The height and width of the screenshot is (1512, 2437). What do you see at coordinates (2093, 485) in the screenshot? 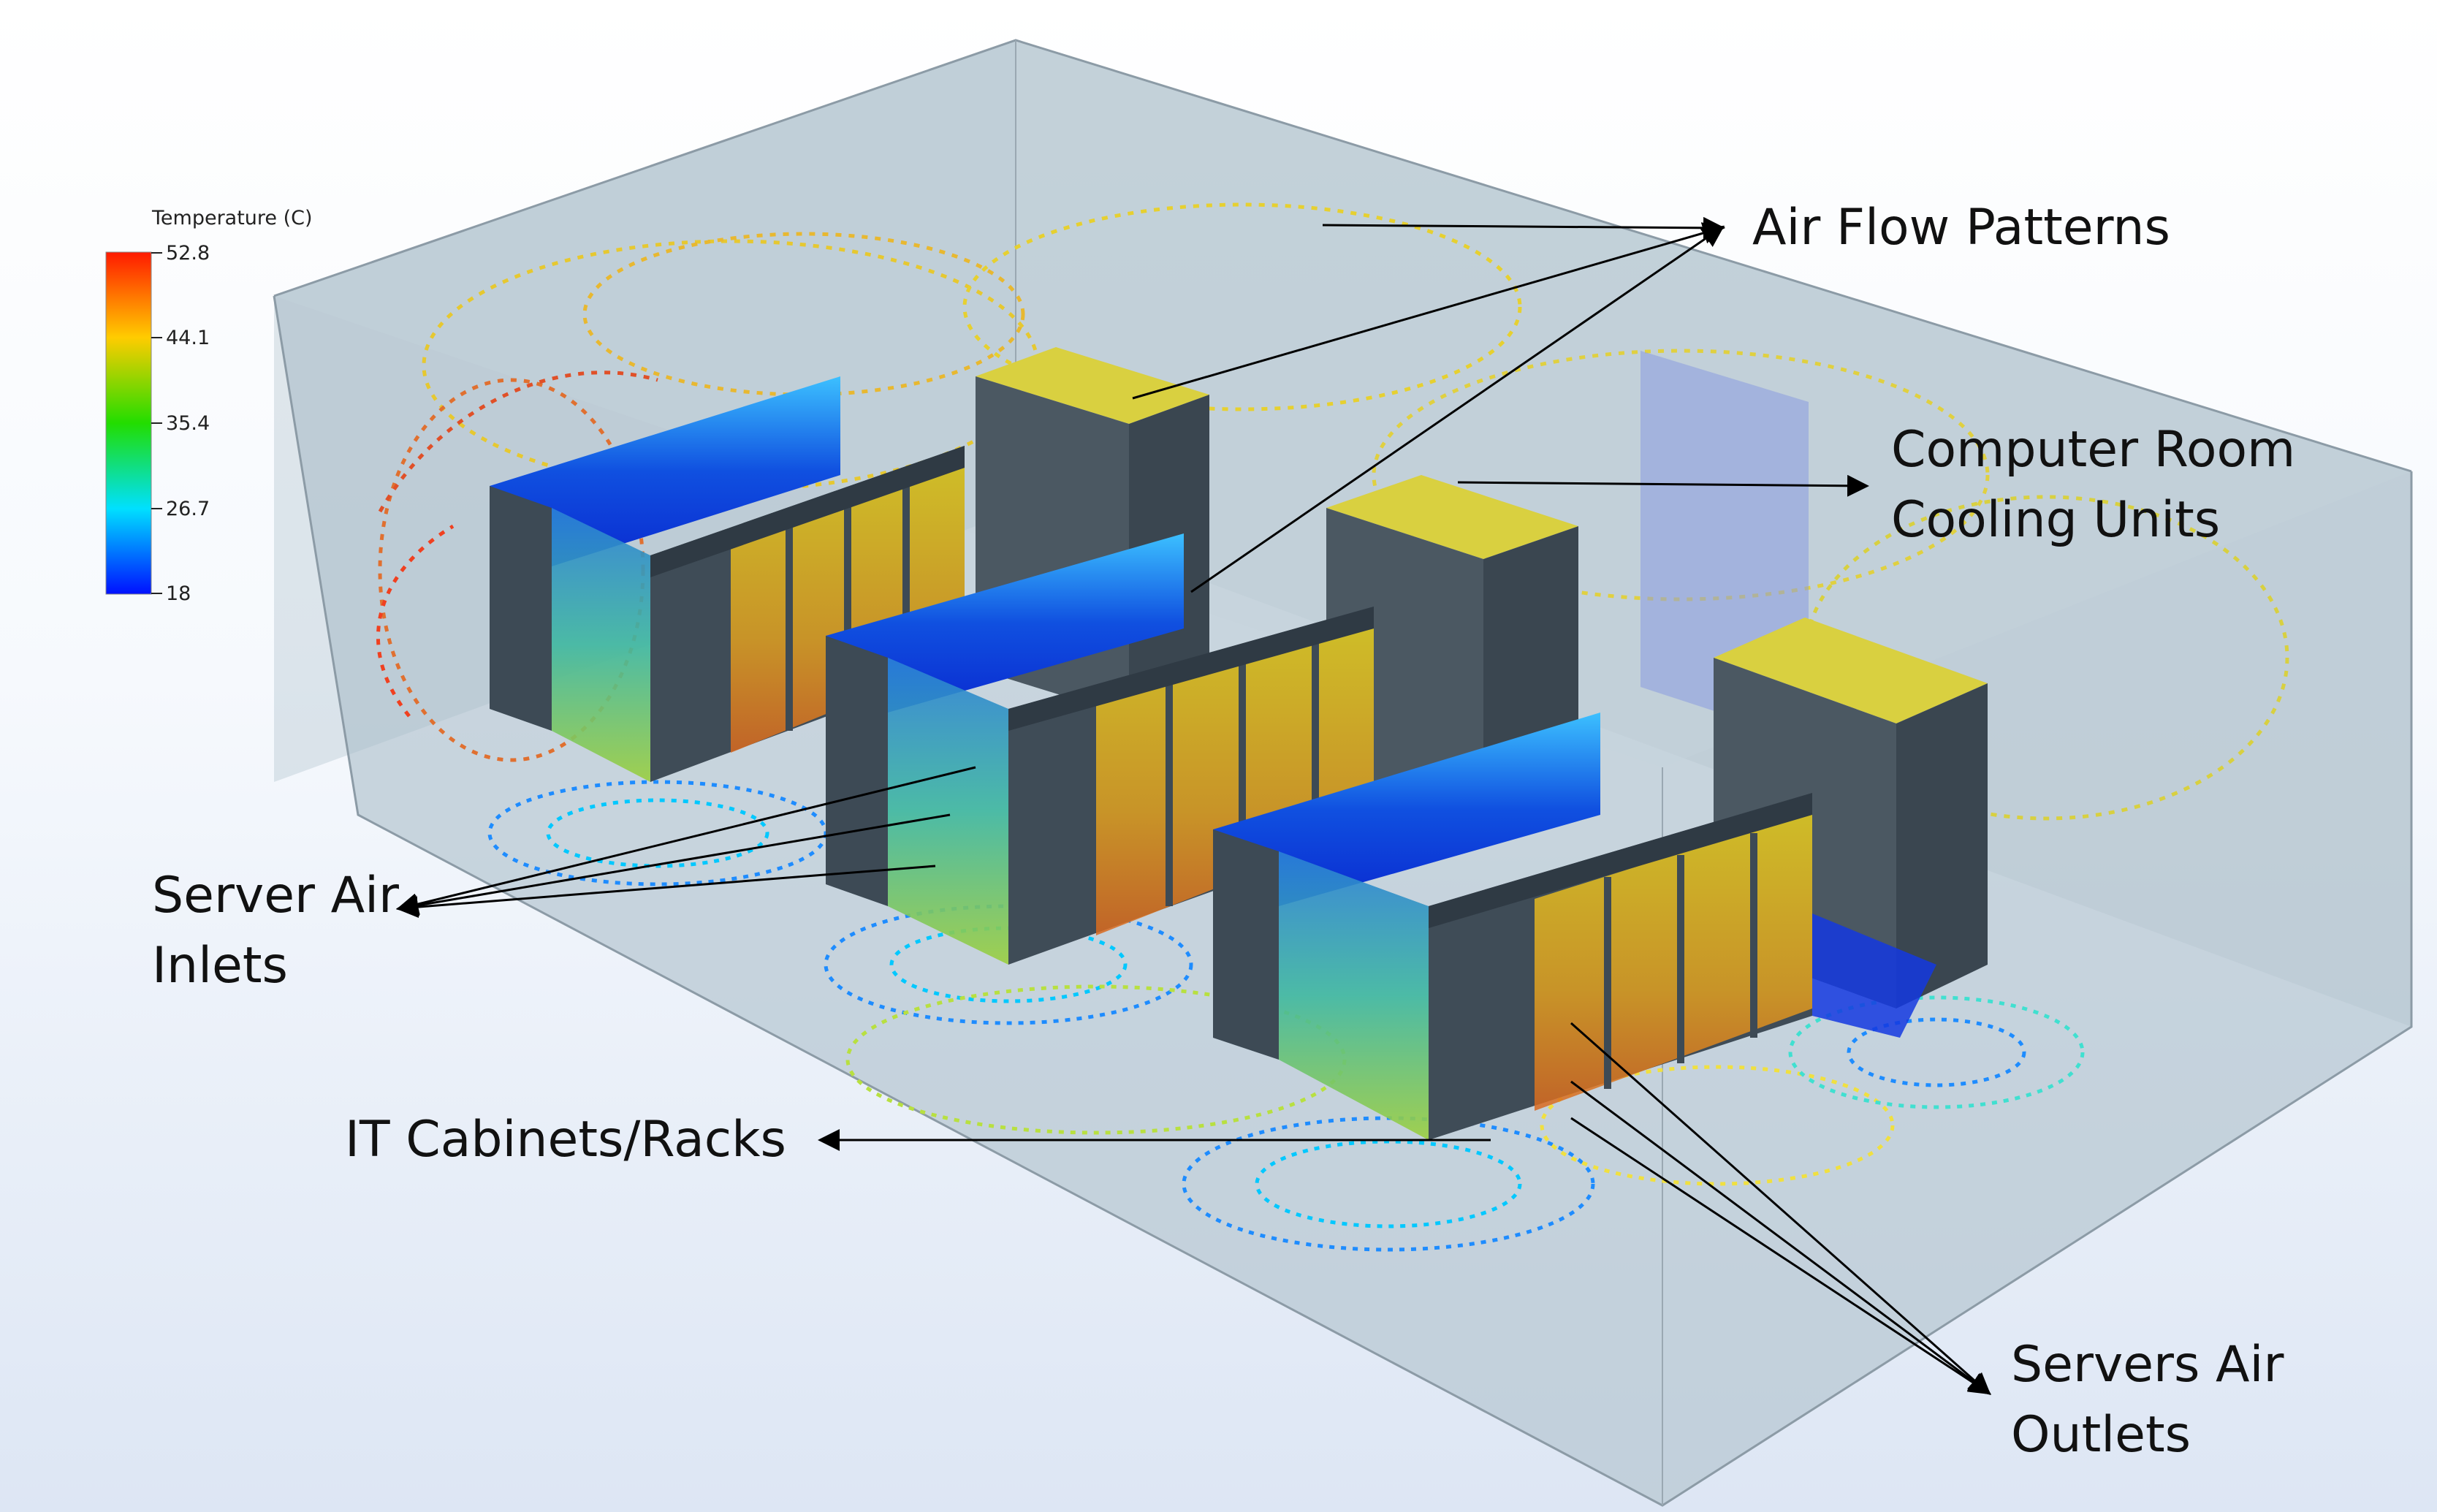
I see `label-cooling-units: Computer Room Cooling Units` at bounding box center [2093, 485].